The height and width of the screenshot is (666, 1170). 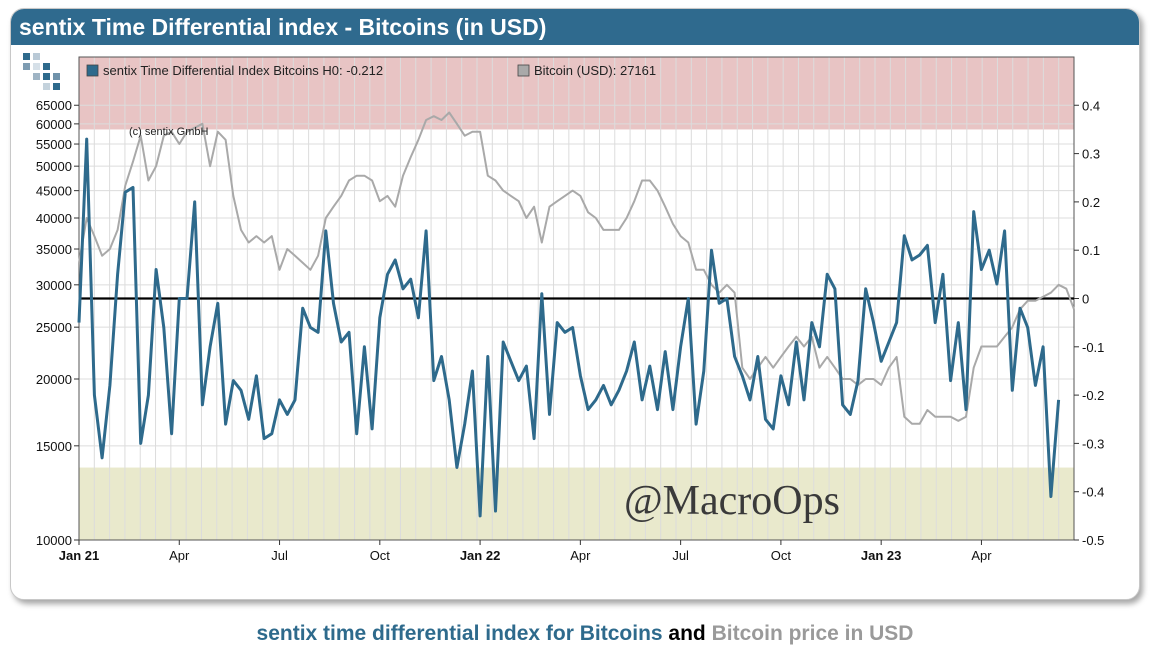 I want to click on right-tick-label: -0.5, so click(x=1093, y=540).